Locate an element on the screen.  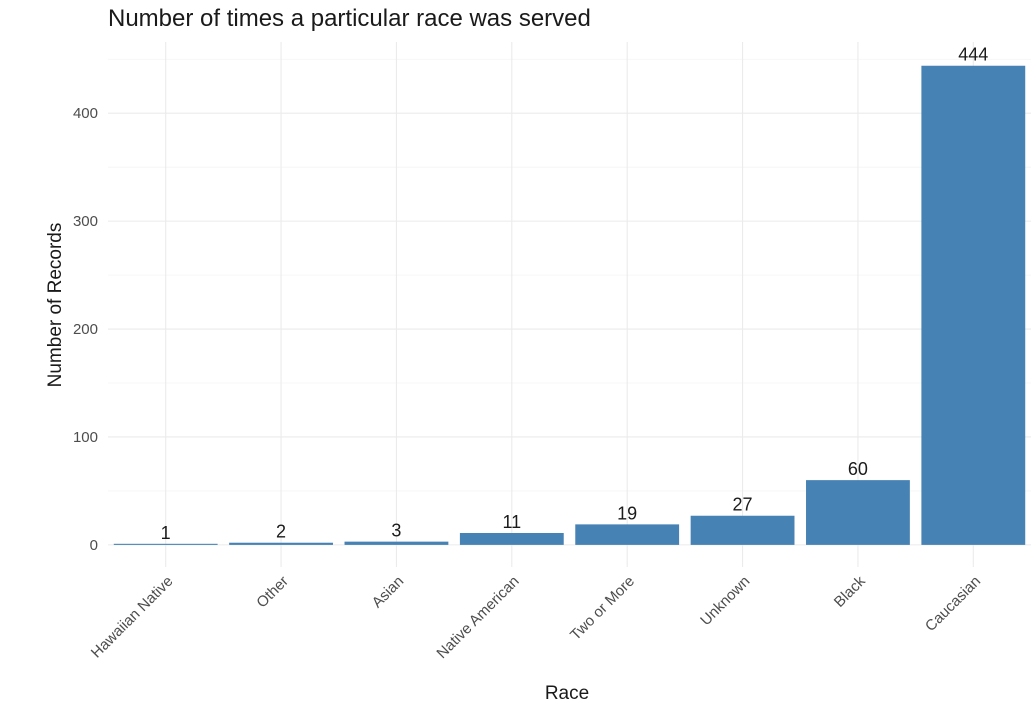
data-label: 60 is located at coordinates (858, 469).